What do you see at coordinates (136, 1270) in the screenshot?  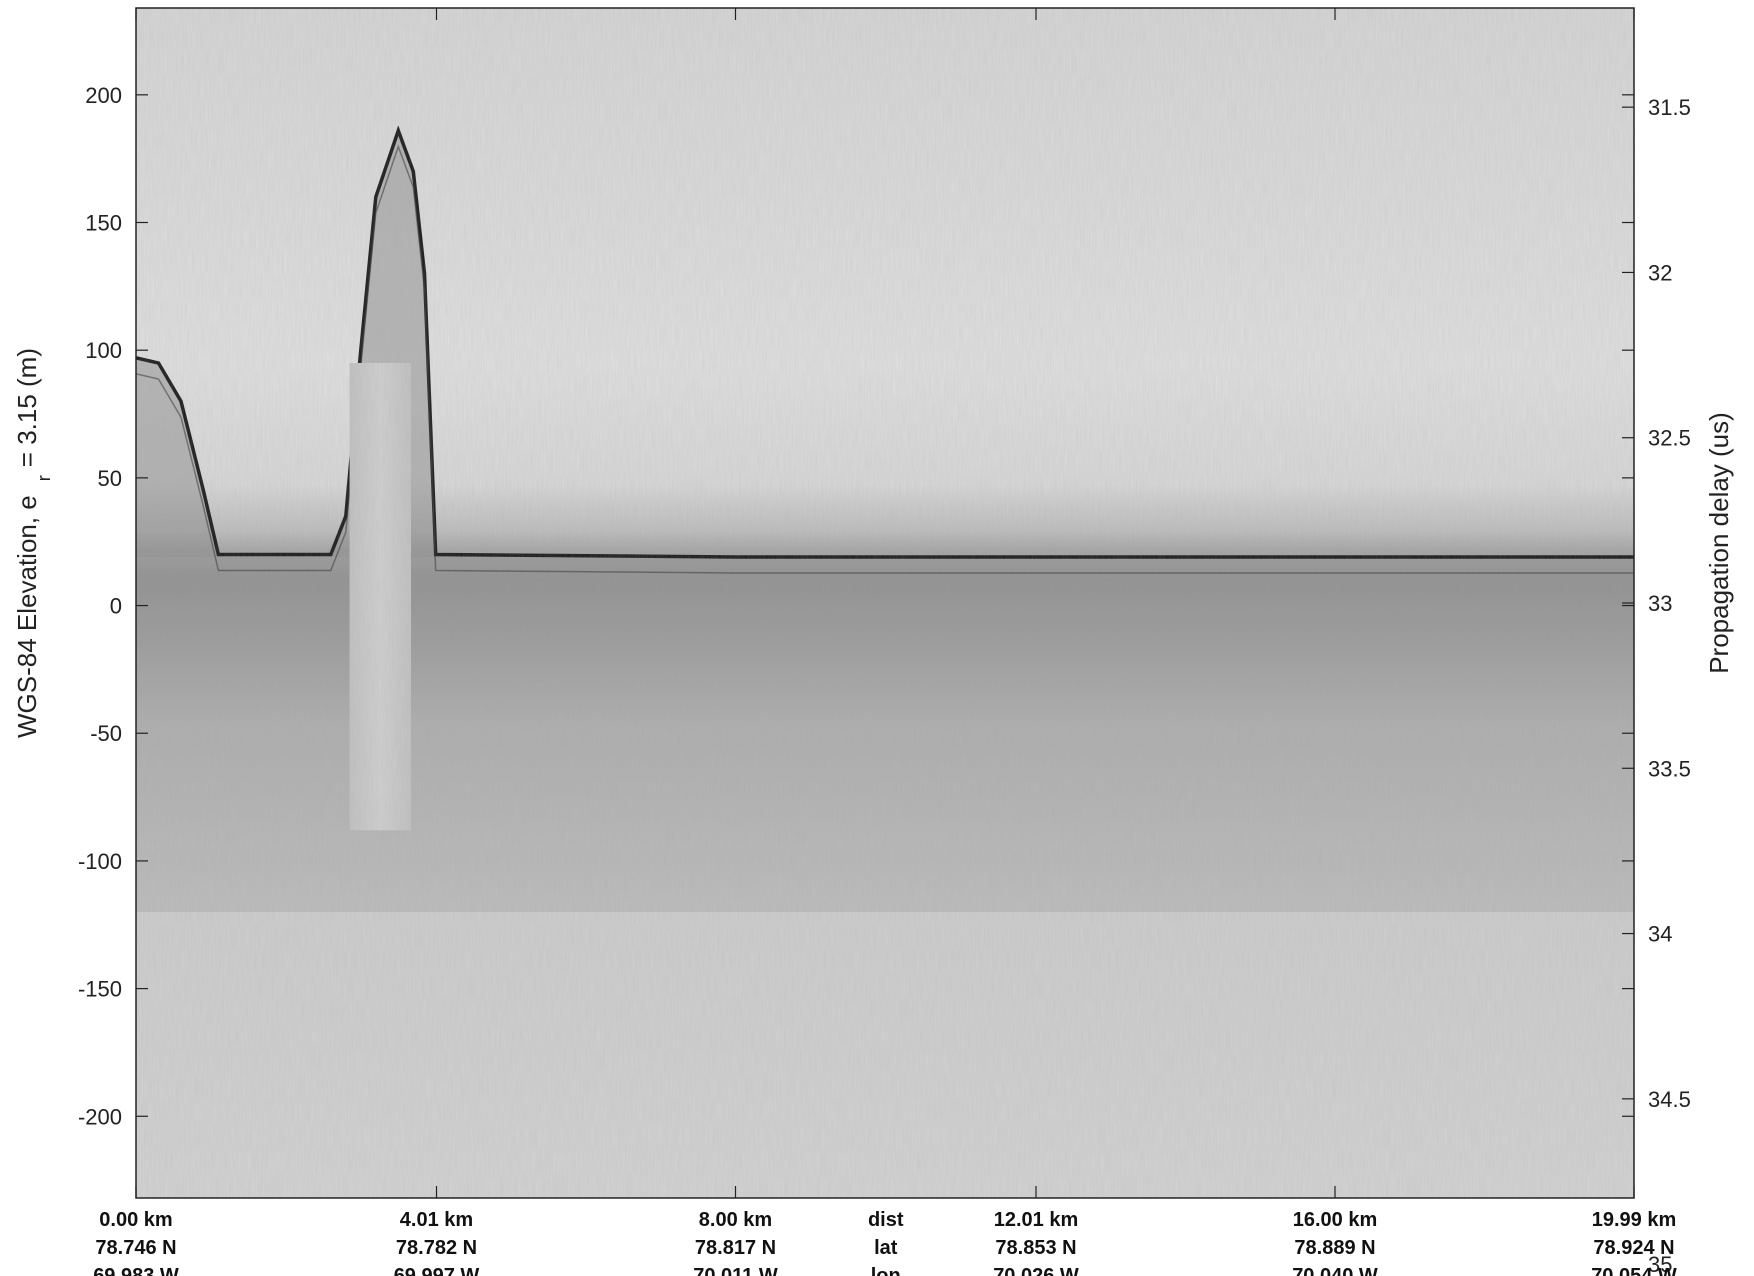 I see `x-tick-label: 69.983 W` at bounding box center [136, 1270].